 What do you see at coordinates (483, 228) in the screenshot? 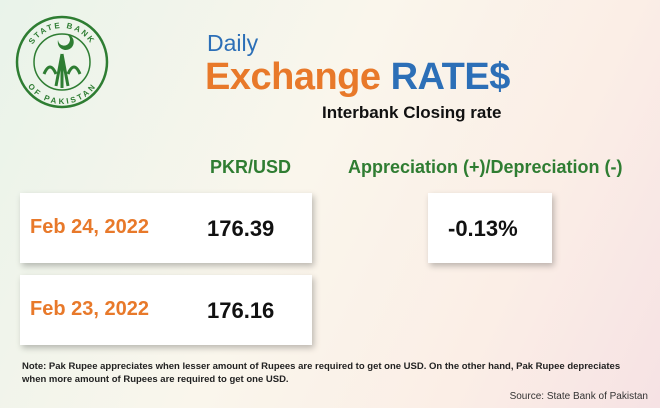
I see `change-value: -0.13%` at bounding box center [483, 228].